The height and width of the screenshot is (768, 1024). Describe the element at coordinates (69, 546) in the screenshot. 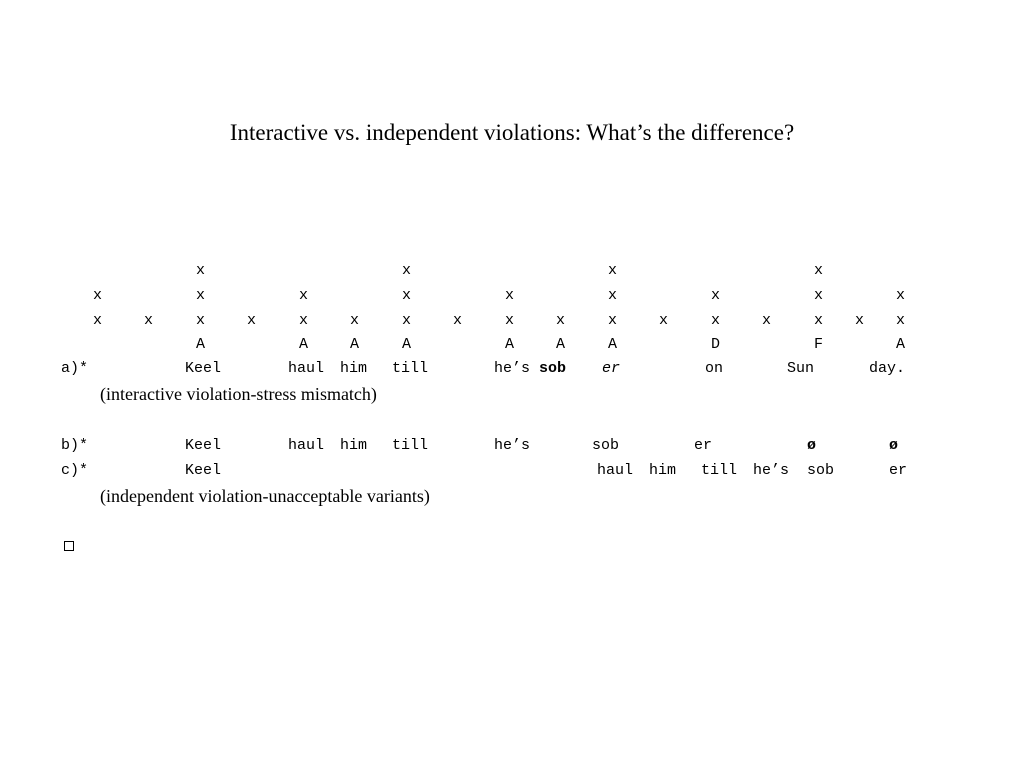

I see `square-bullet-icon` at that location.